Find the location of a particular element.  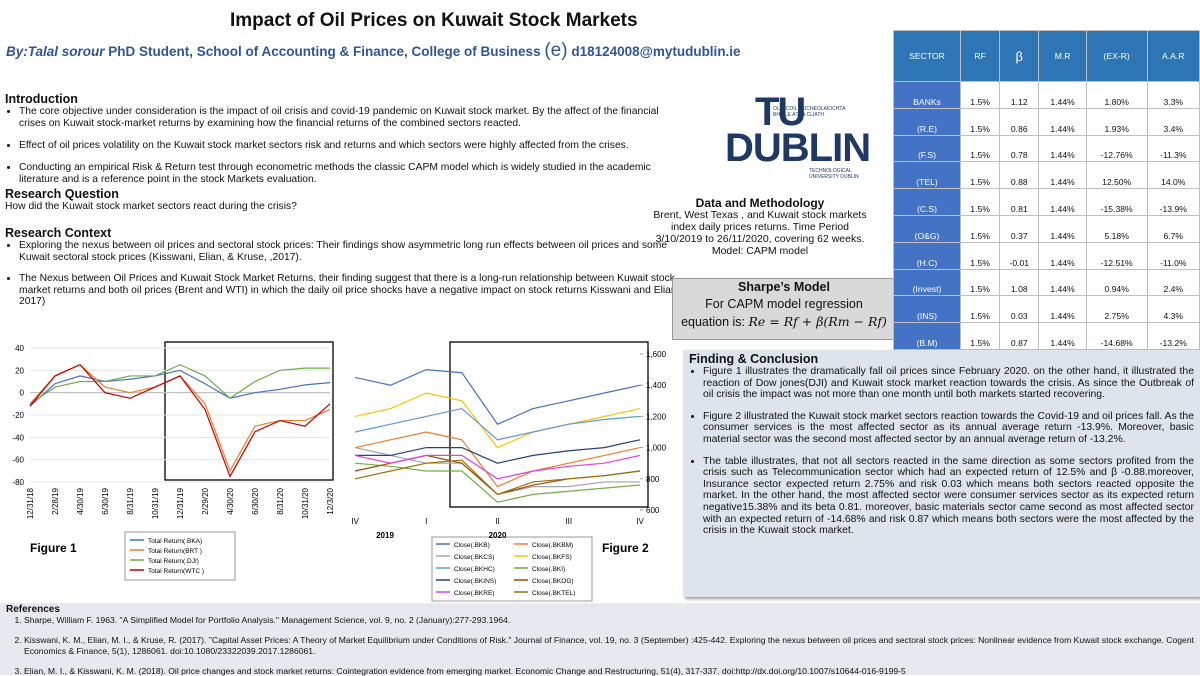

logo-text: TECHNOLOGICAL is located at coordinates (830, 171).